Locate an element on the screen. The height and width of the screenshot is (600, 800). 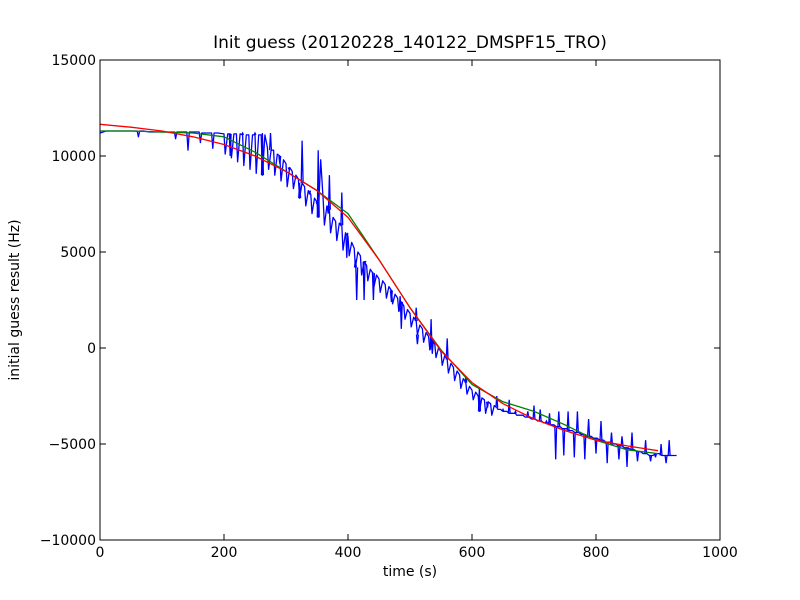
x-tick-label: 400 is located at coordinates (348, 553).